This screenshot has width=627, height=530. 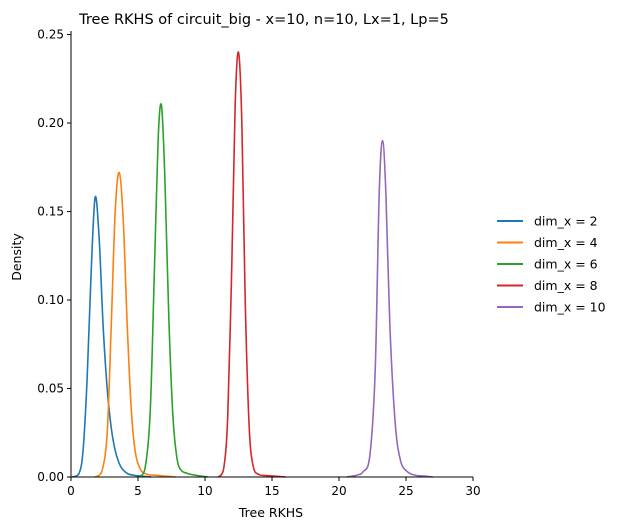 What do you see at coordinates (50, 300) in the screenshot?
I see `y-tick-label: 0.10` at bounding box center [50, 300].